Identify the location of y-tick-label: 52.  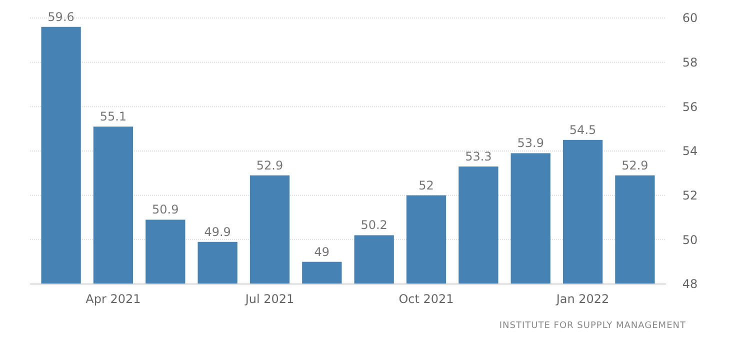
(690, 195).